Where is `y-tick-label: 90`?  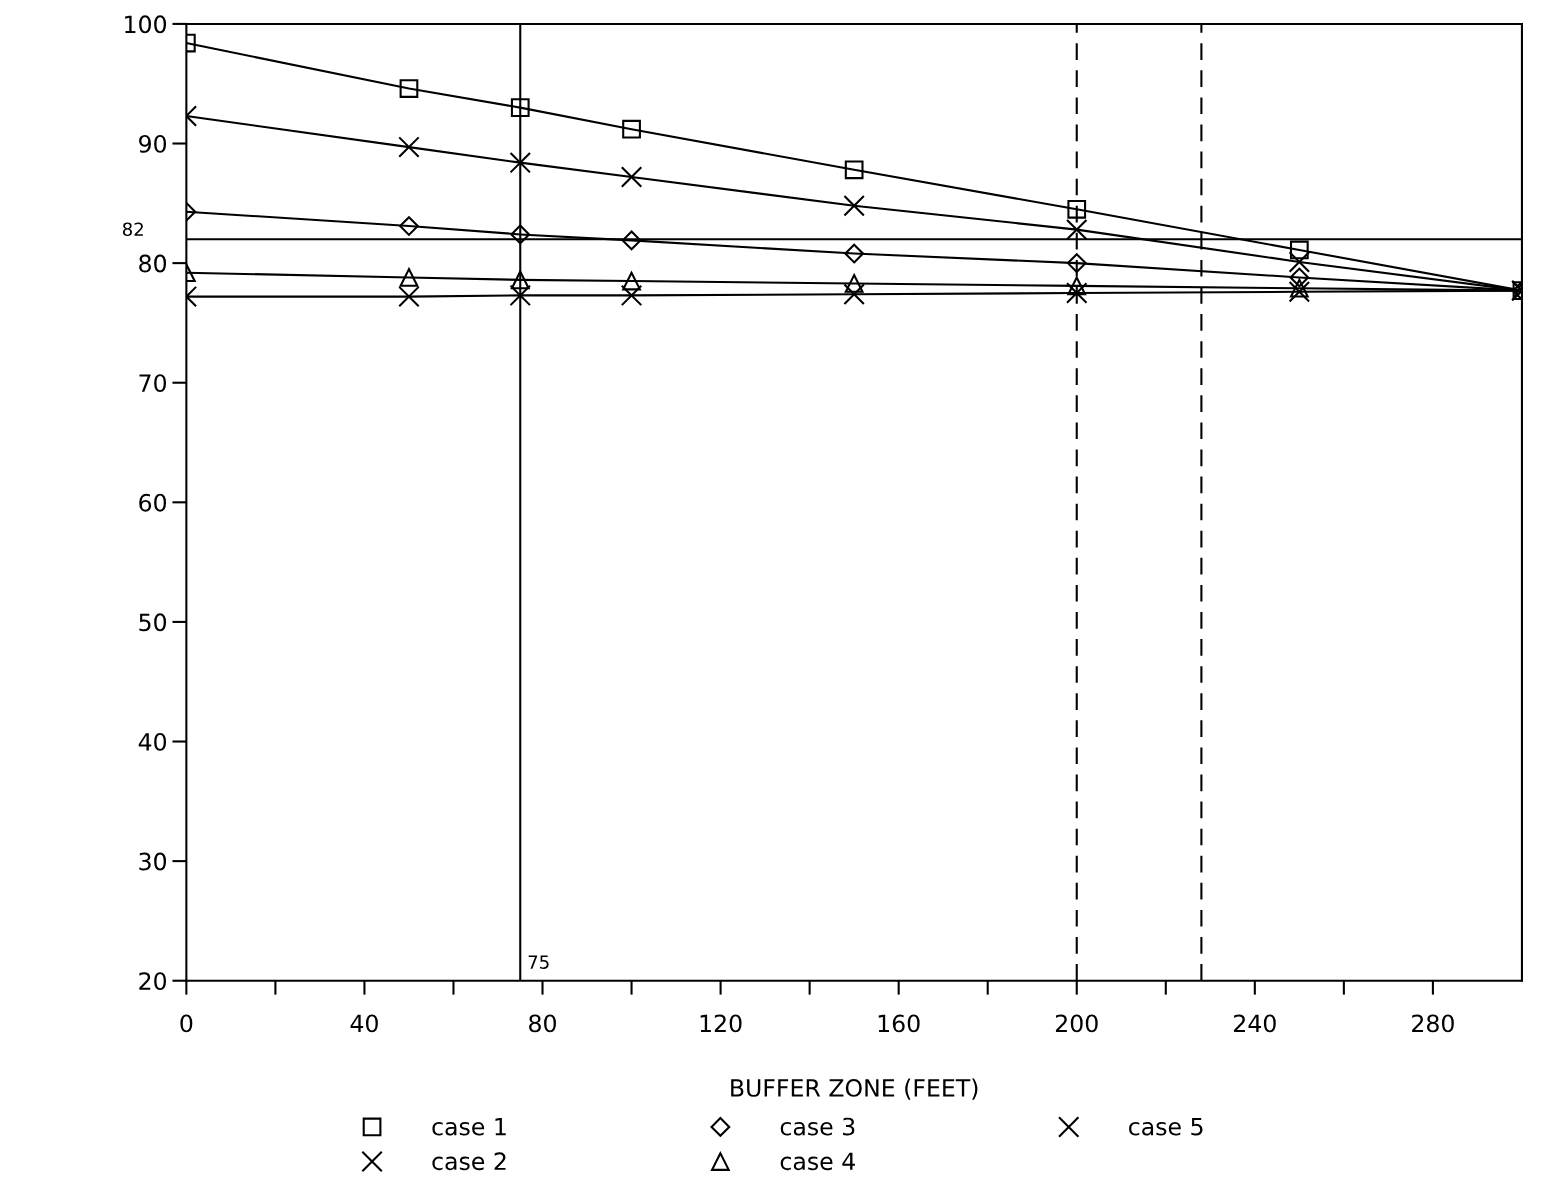
y-tick-label: 90 is located at coordinates (153, 143).